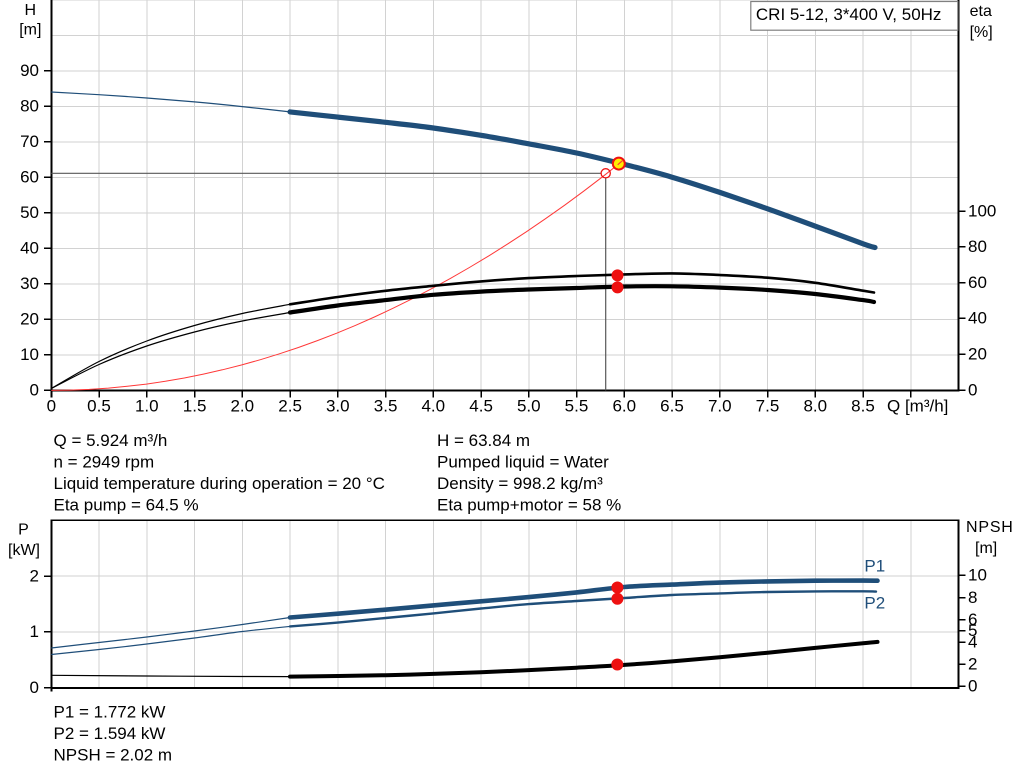 This screenshot has width=1024, height=781. What do you see at coordinates (483, 440) in the screenshot?
I see `svg-text: H = 63.84 m` at bounding box center [483, 440].